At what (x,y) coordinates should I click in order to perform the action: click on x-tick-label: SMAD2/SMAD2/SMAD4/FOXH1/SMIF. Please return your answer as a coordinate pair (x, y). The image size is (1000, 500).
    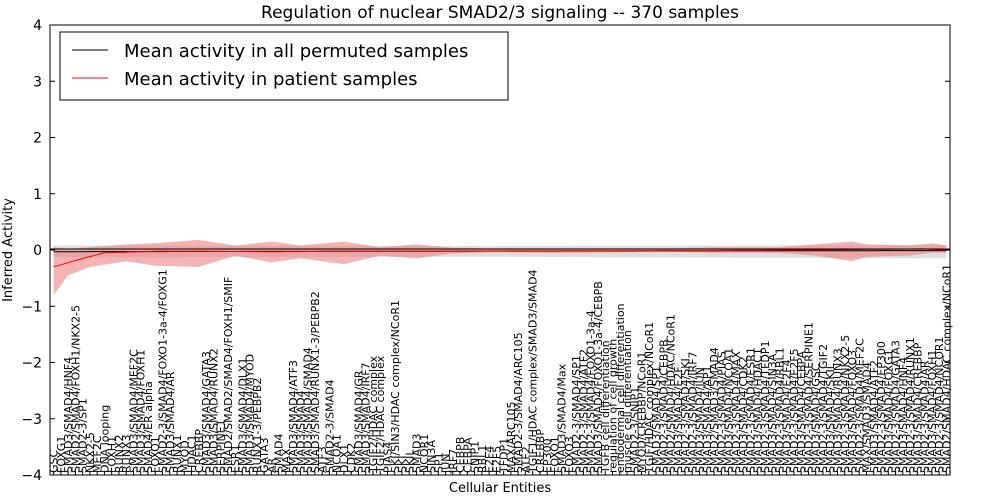
    Looking at the image, I should click on (228, 375).